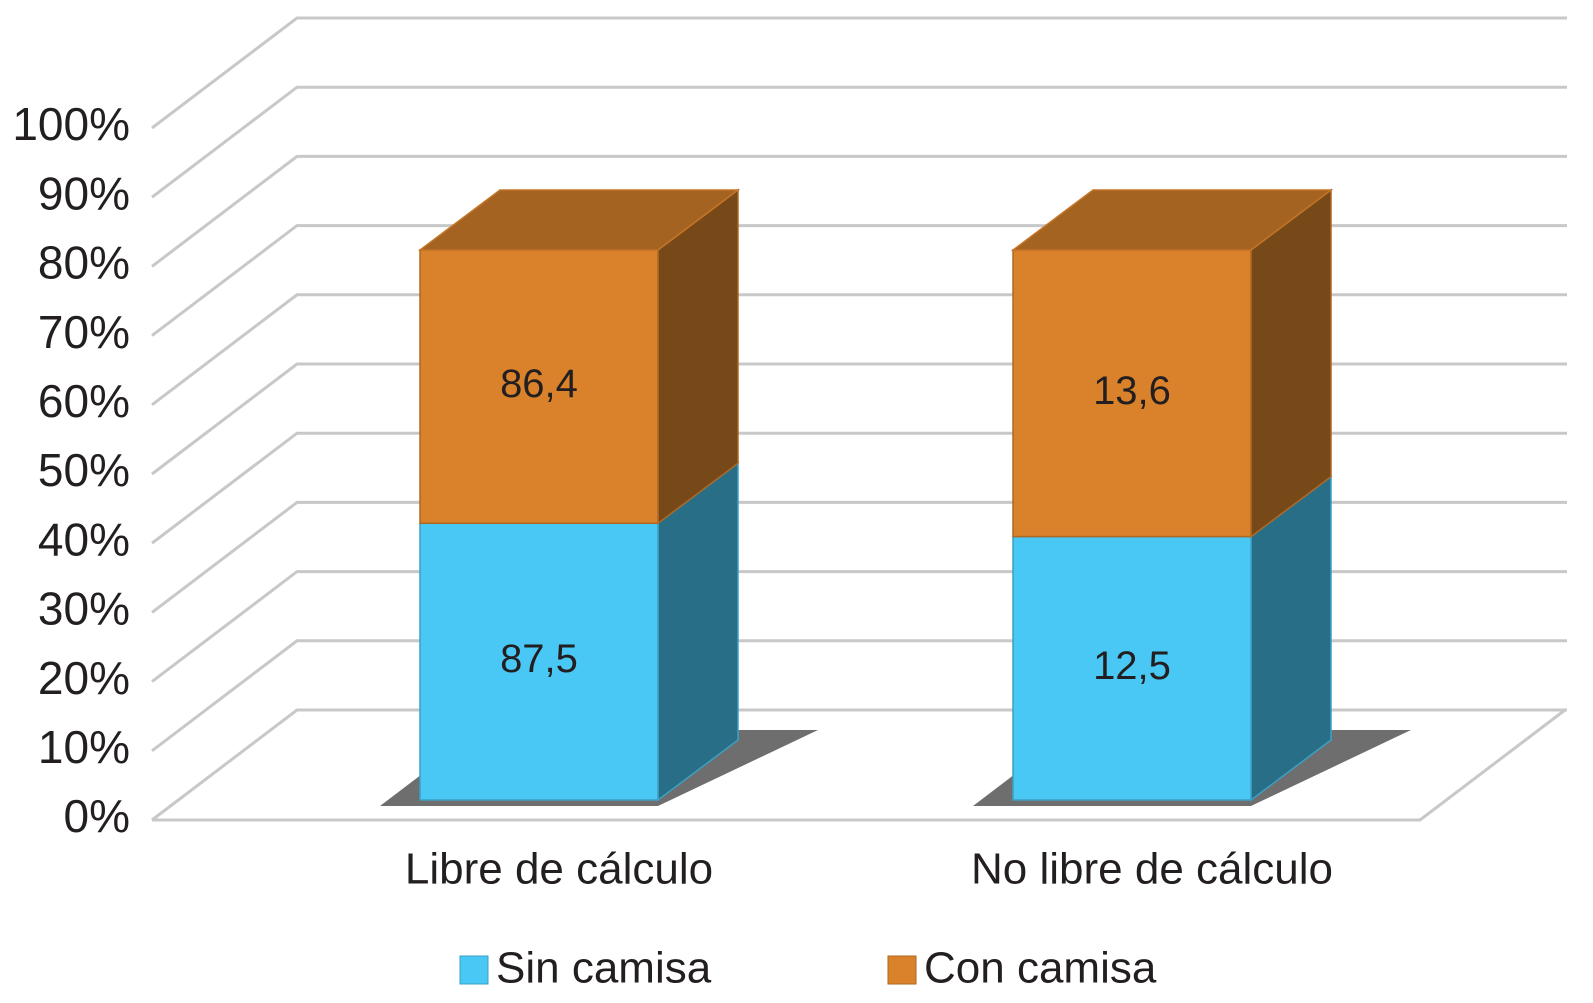 The height and width of the screenshot is (1003, 1593). What do you see at coordinates (84, 609) in the screenshot?
I see `y-tick-label: 30%` at bounding box center [84, 609].